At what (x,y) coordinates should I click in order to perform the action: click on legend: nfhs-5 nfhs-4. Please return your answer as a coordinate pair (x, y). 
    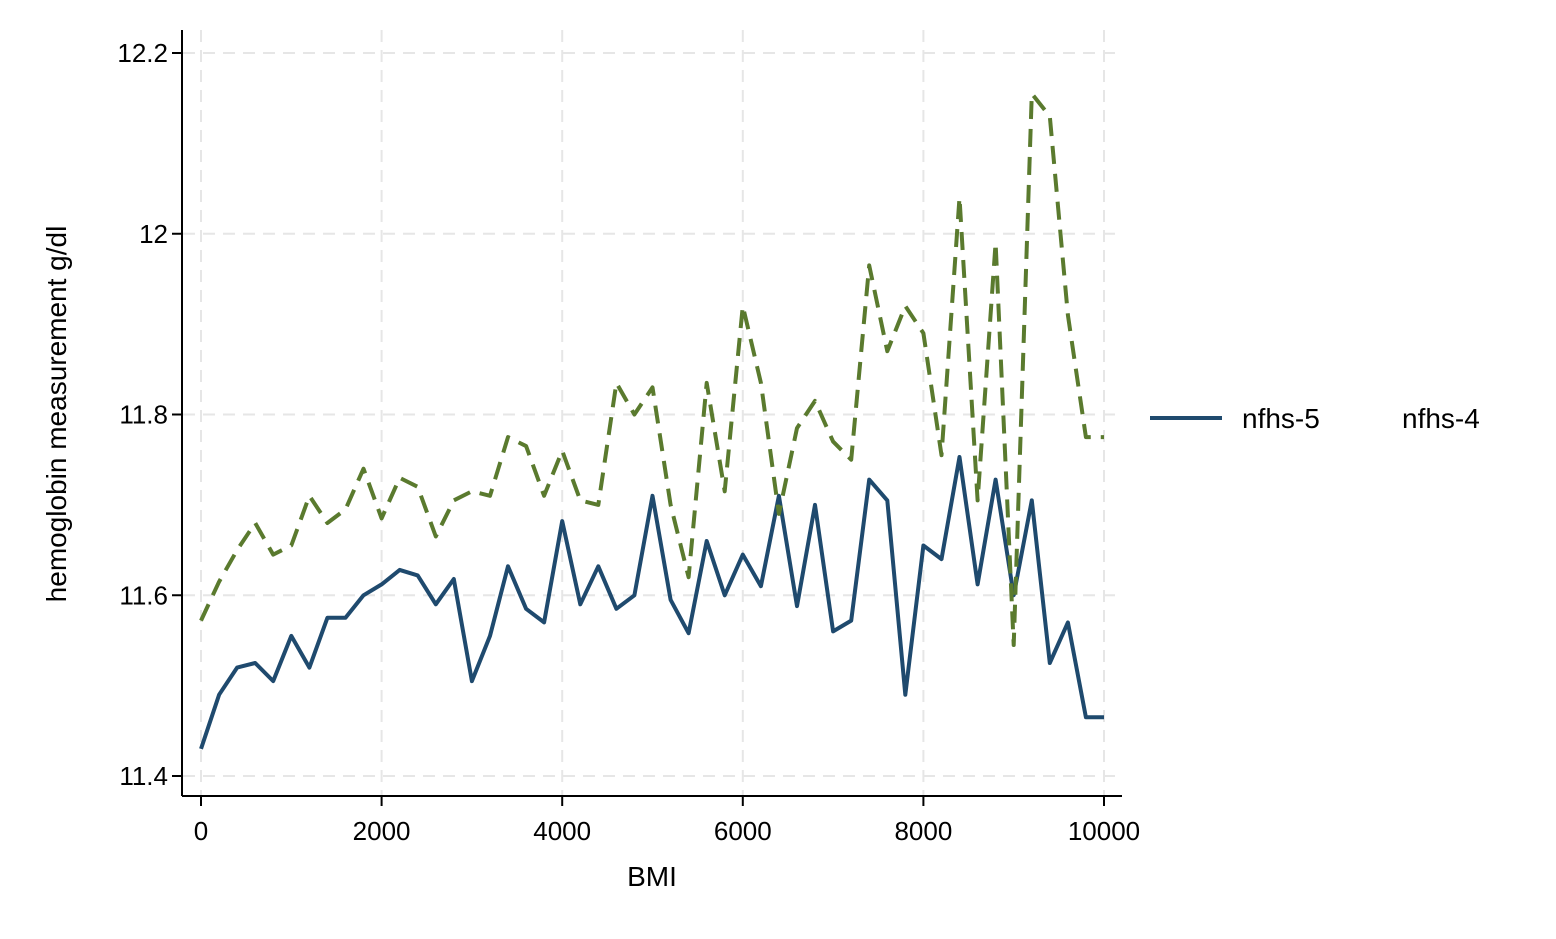
    Looking at the image, I should click on (1315, 418).